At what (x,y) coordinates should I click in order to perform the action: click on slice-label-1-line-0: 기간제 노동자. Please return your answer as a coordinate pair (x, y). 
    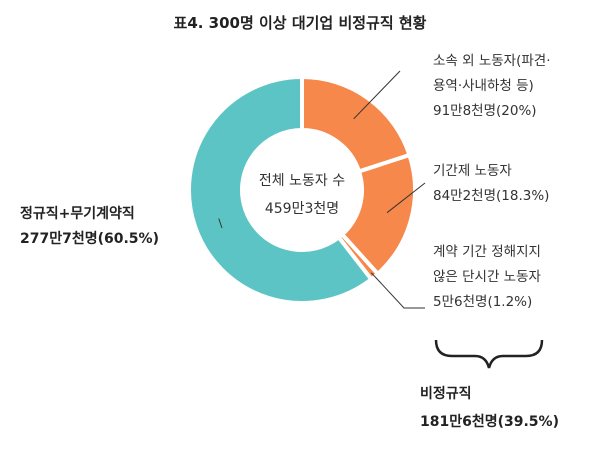
    Looking at the image, I should click on (472, 171).